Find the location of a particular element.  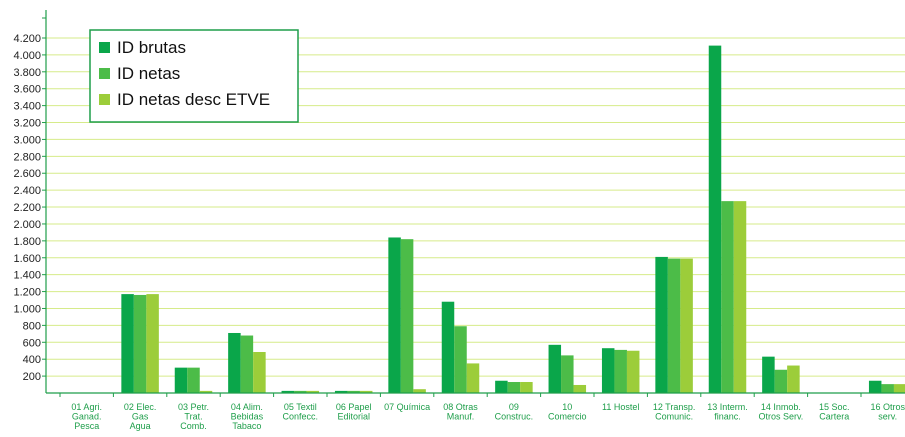

x-category-label: 12 Transp. Comunic. is located at coordinates (674, 412).